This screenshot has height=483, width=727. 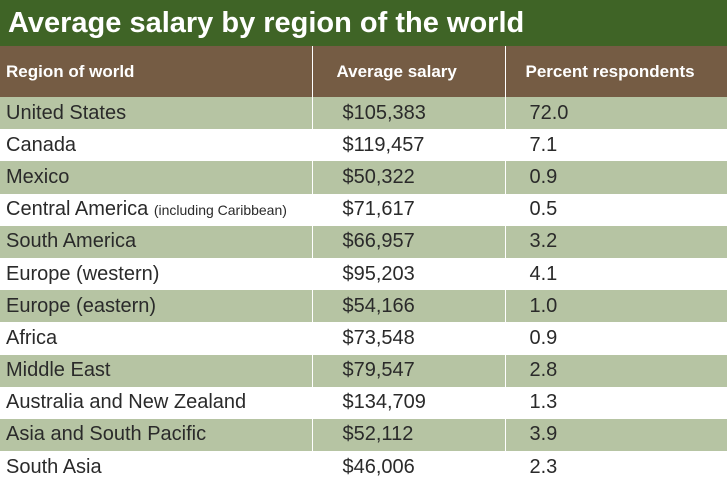 I want to click on region-name: Europe (eastern), so click(x=81, y=305).